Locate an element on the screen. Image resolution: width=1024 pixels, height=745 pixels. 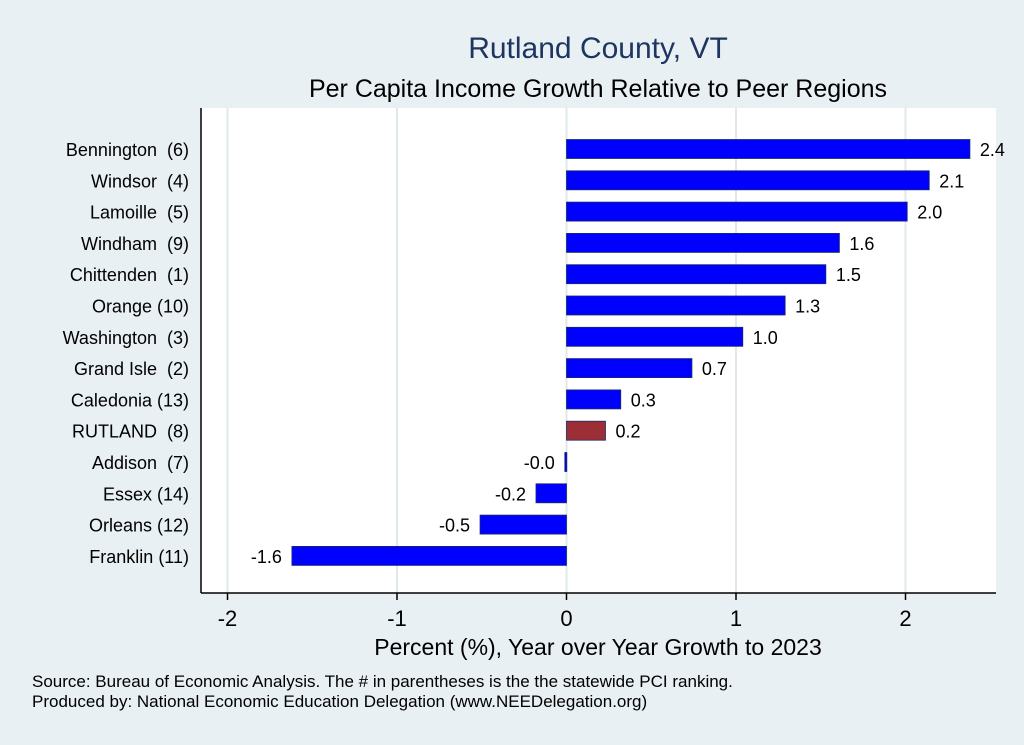
value-label: 1.5 is located at coordinates (848, 275).